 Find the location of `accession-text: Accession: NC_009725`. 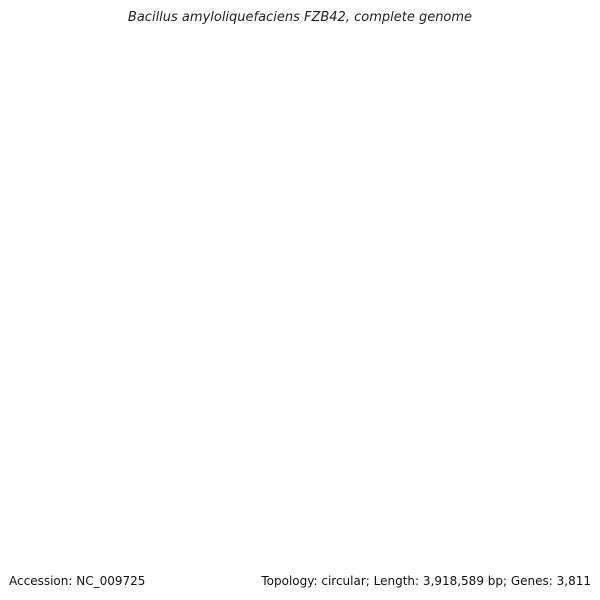

accession-text: Accession: NC_009725 is located at coordinates (77, 581).